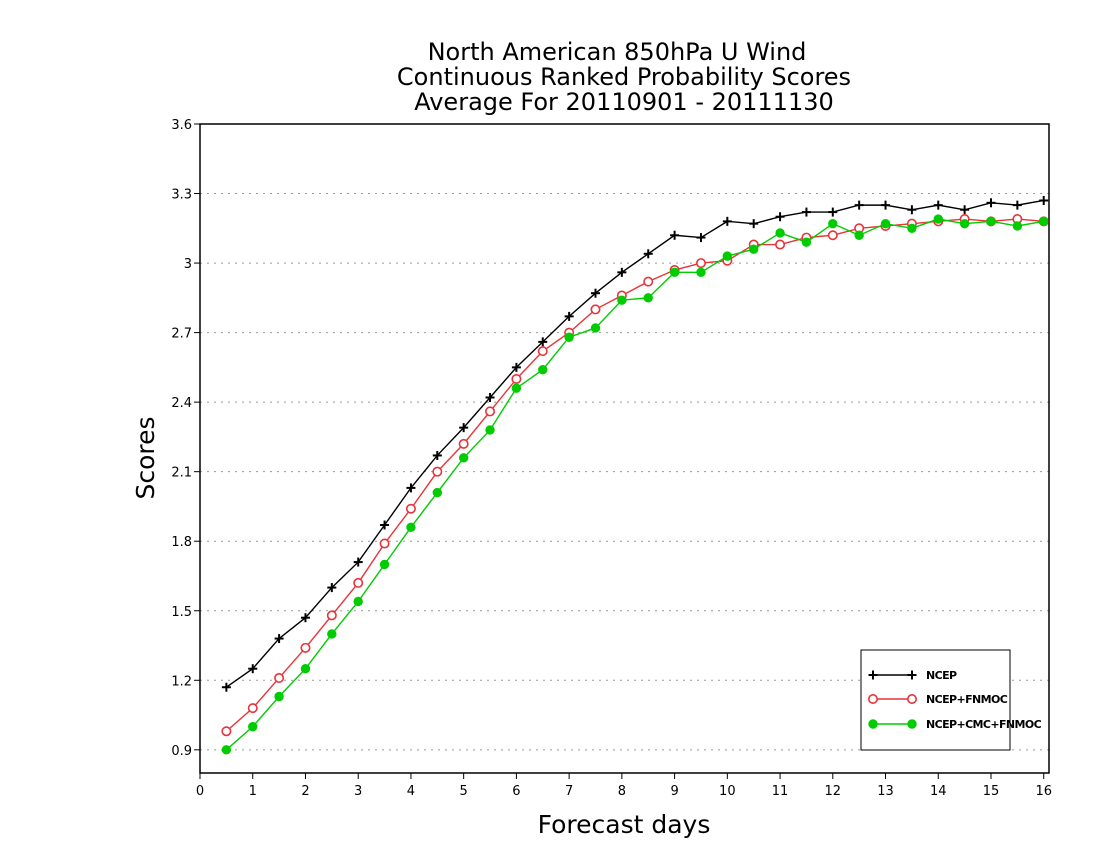 The height and width of the screenshot is (850, 1100). I want to click on y-tick-label: 2.4, so click(181, 403).